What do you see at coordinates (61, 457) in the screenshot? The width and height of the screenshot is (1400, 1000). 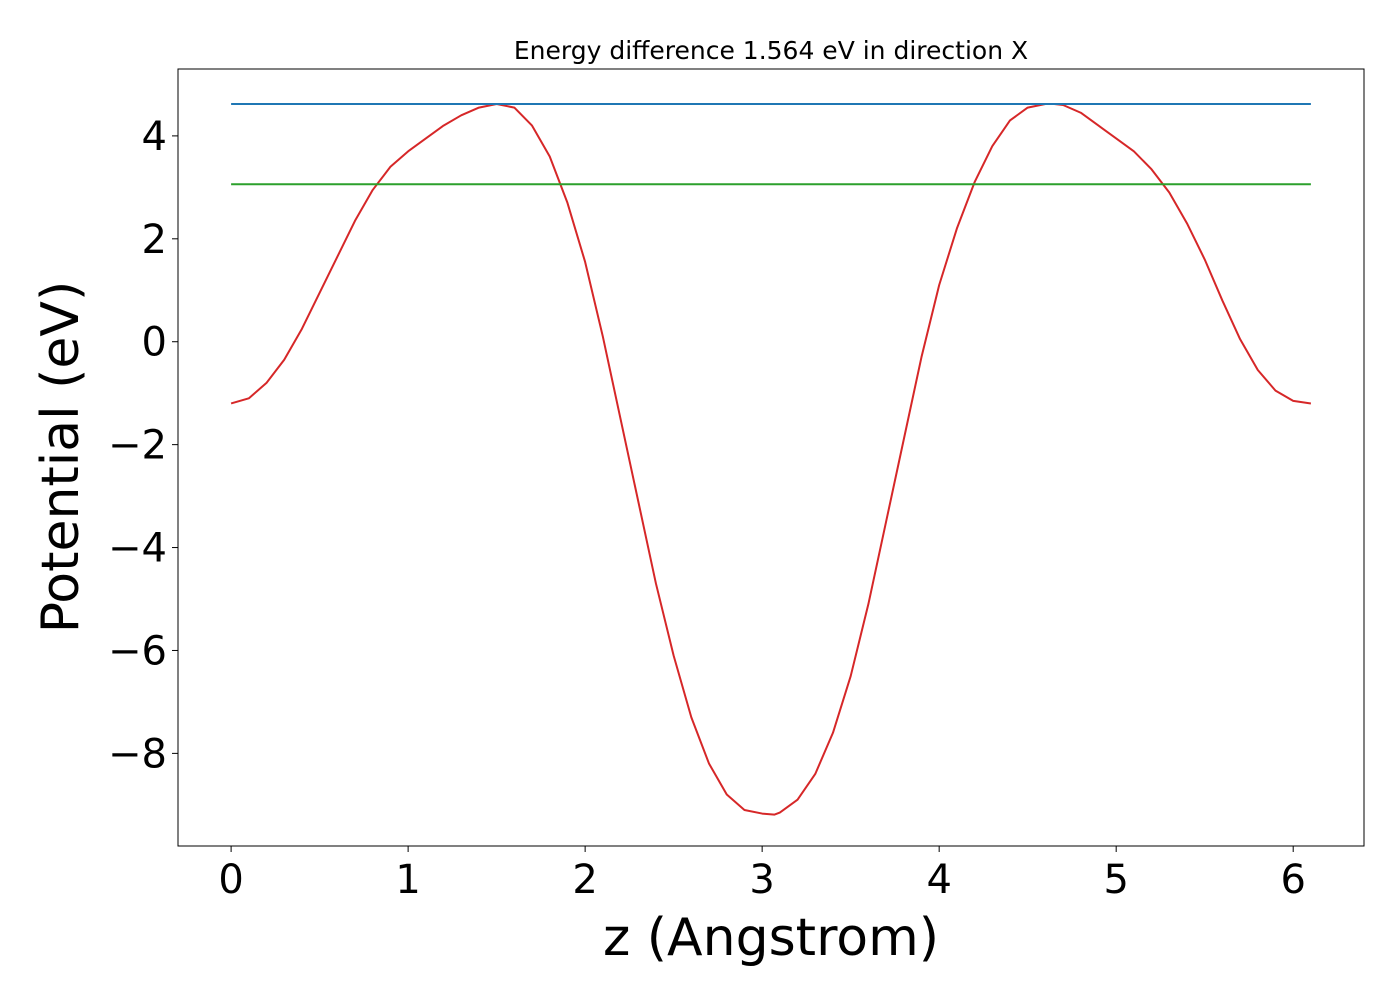 I see `y-axis-label: Potential (eV)` at bounding box center [61, 457].